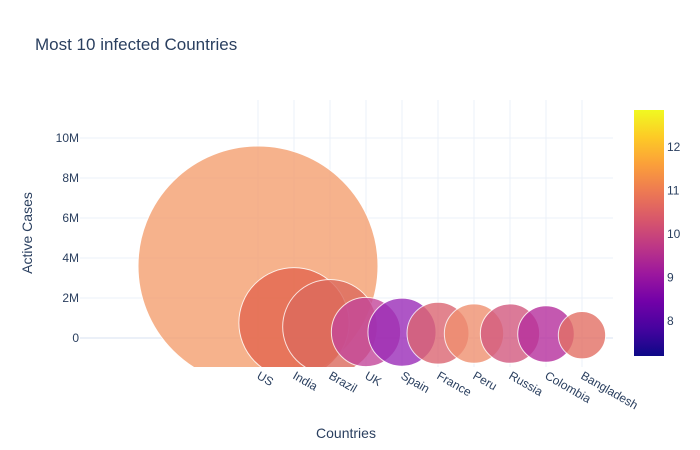  What do you see at coordinates (485, 380) in the screenshot?
I see `x-tick-label: Peru` at bounding box center [485, 380].